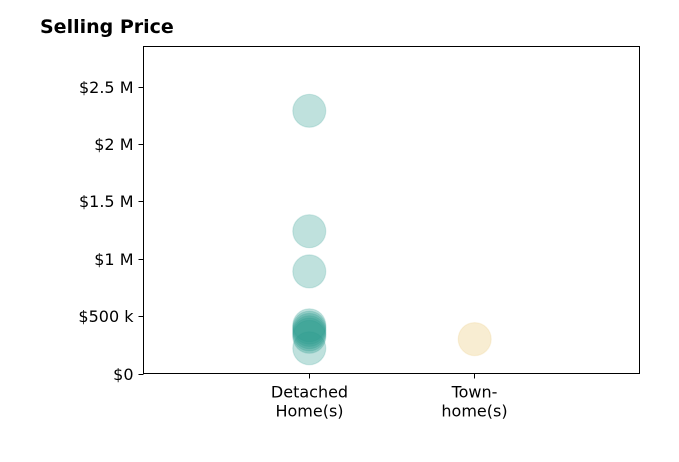 The height and width of the screenshot is (462, 679). Describe the element at coordinates (106, 87) in the screenshot. I see `y-tick-label-5: $2.5 M` at that location.